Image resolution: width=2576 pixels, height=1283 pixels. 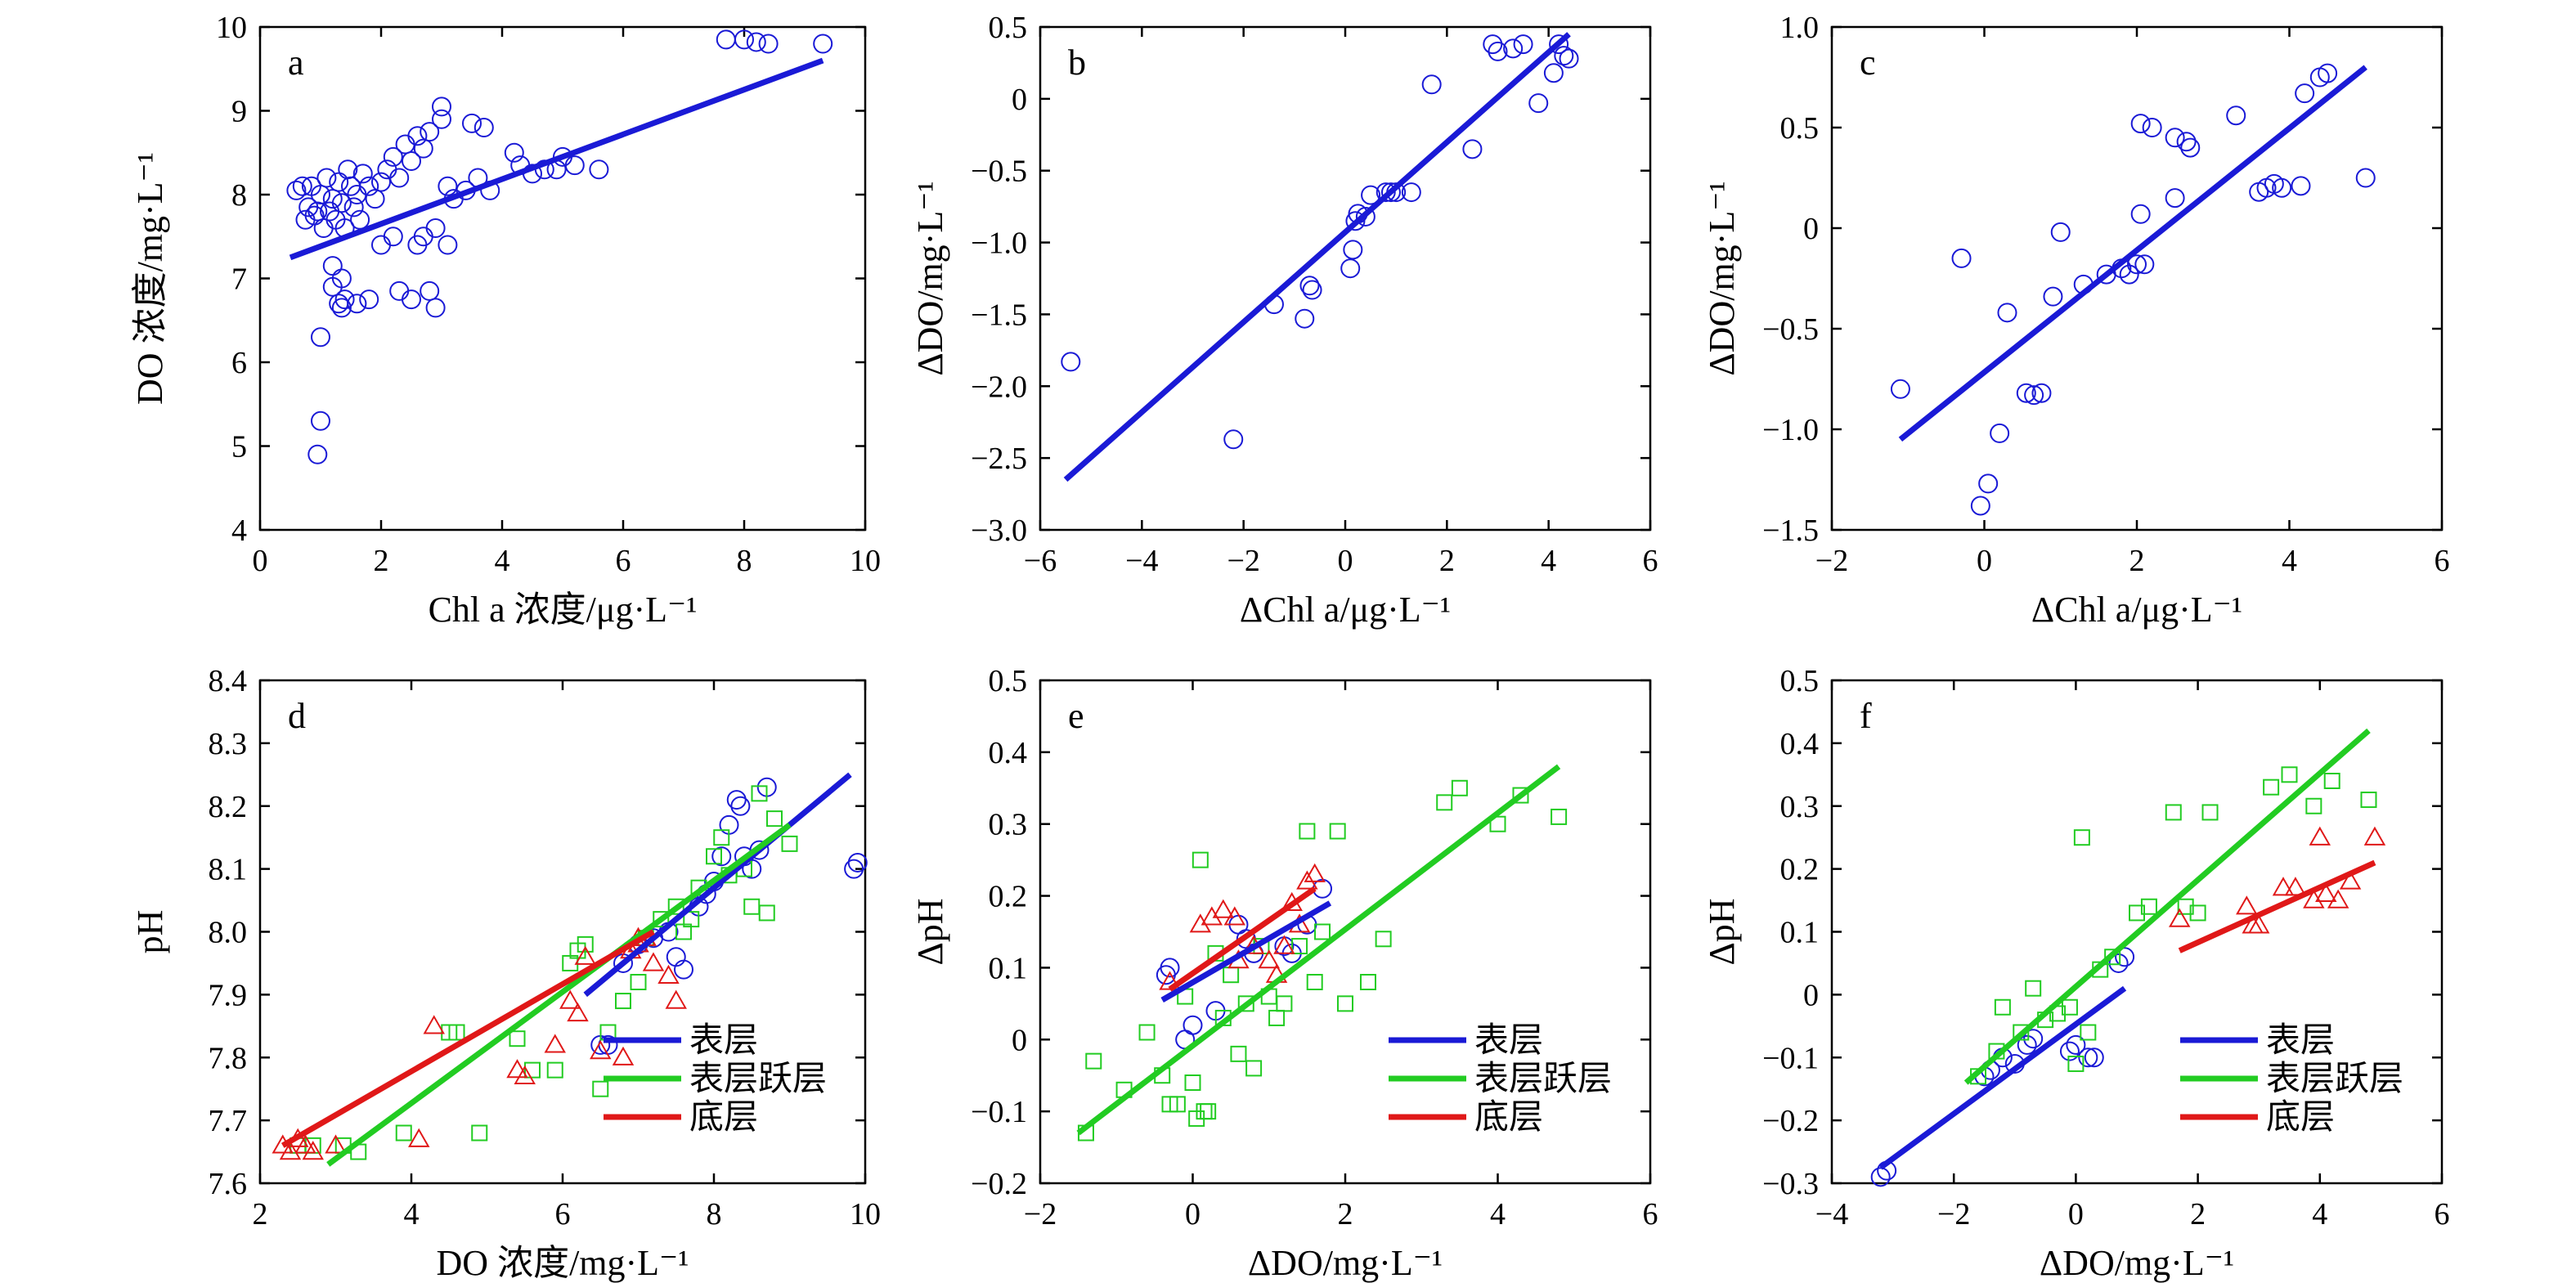 I want to click on series-底层, so click(x=2277, y=880).